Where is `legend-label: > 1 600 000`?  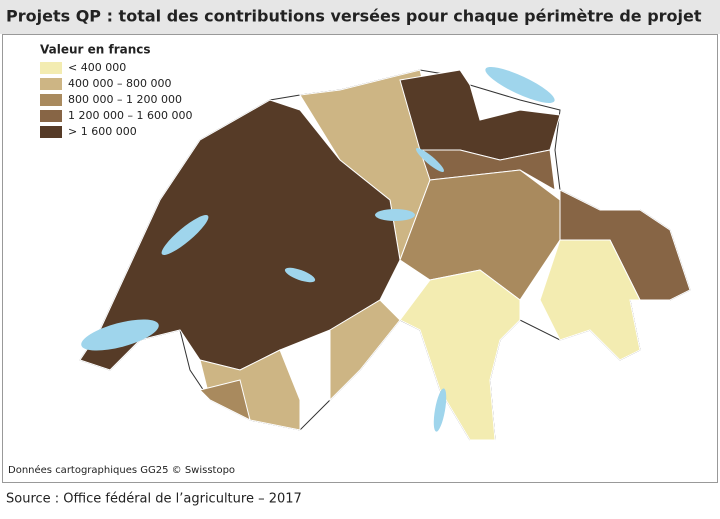
legend-label: > 1 600 000 is located at coordinates (102, 131).